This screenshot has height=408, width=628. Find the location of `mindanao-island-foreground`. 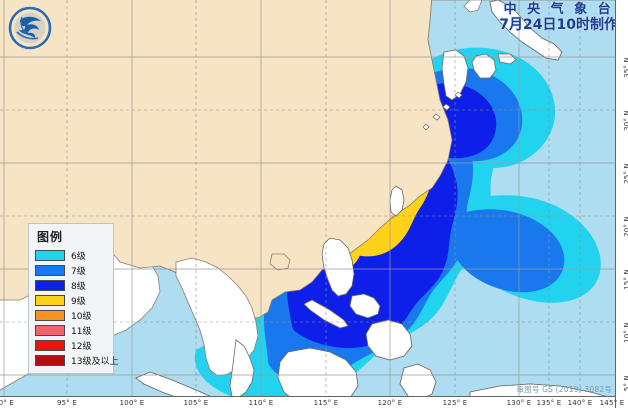

mindanao-island-foreground is located at coordinates (389, 340).